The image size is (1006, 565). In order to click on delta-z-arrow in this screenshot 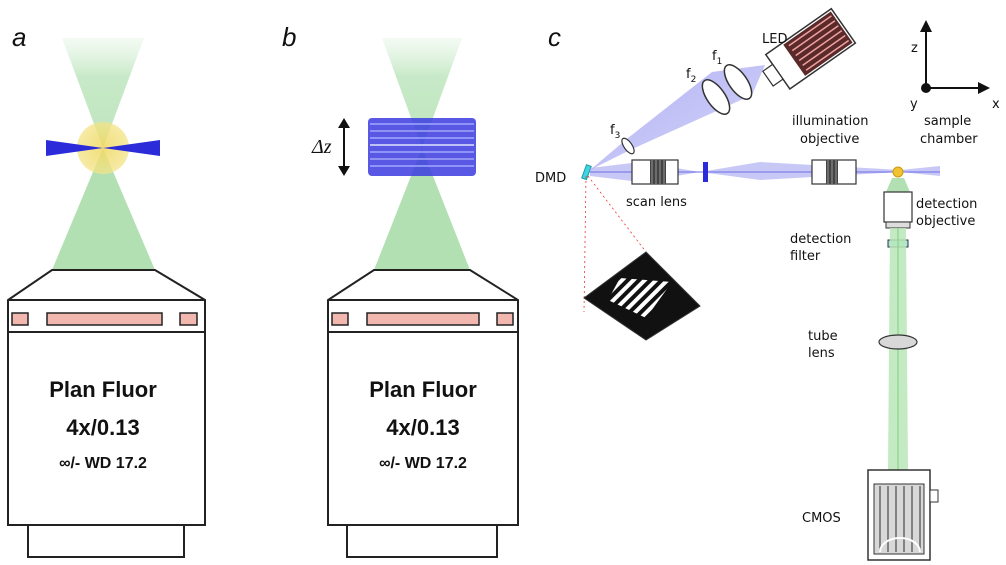, I will do `click(344, 147)`.